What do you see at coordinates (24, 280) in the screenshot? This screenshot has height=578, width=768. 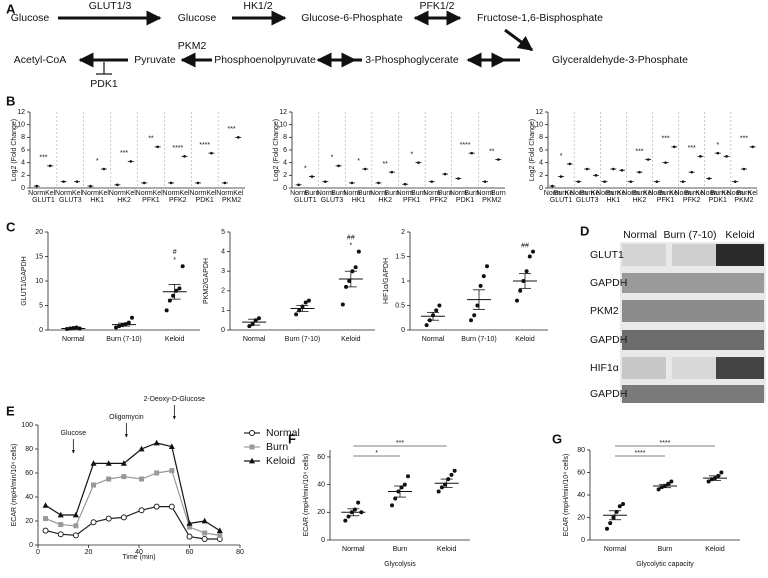 I see `y-axis-label: GLUT1/GAPDH` at bounding box center [24, 280].